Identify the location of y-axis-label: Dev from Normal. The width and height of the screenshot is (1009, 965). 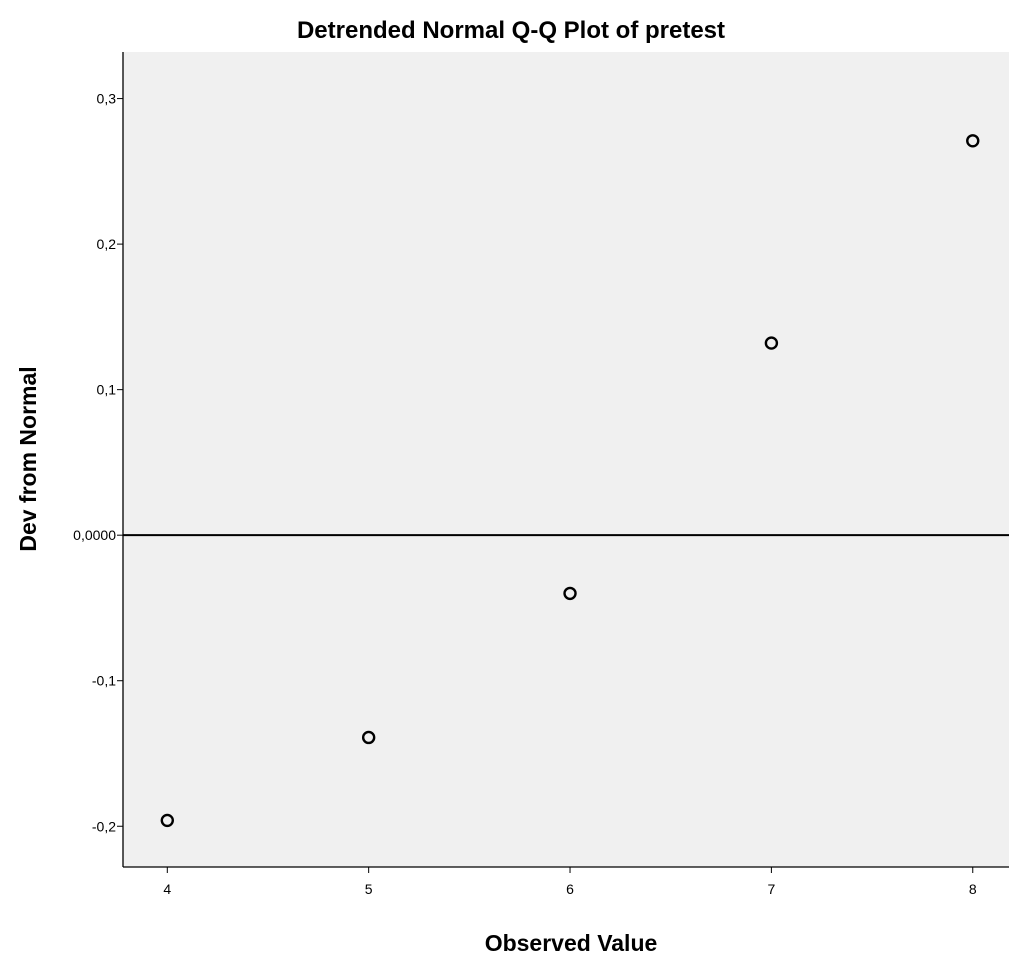
(28, 458).